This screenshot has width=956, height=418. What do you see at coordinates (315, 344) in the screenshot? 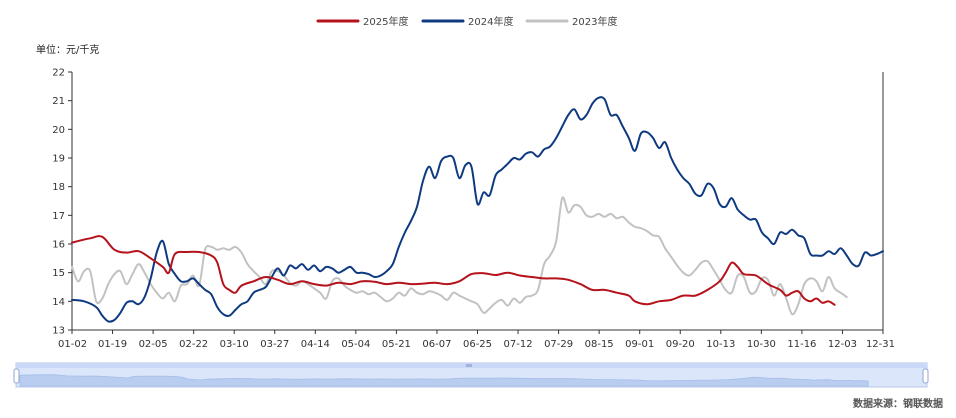
I see `x-tick-label: 04-14` at bounding box center [315, 344].